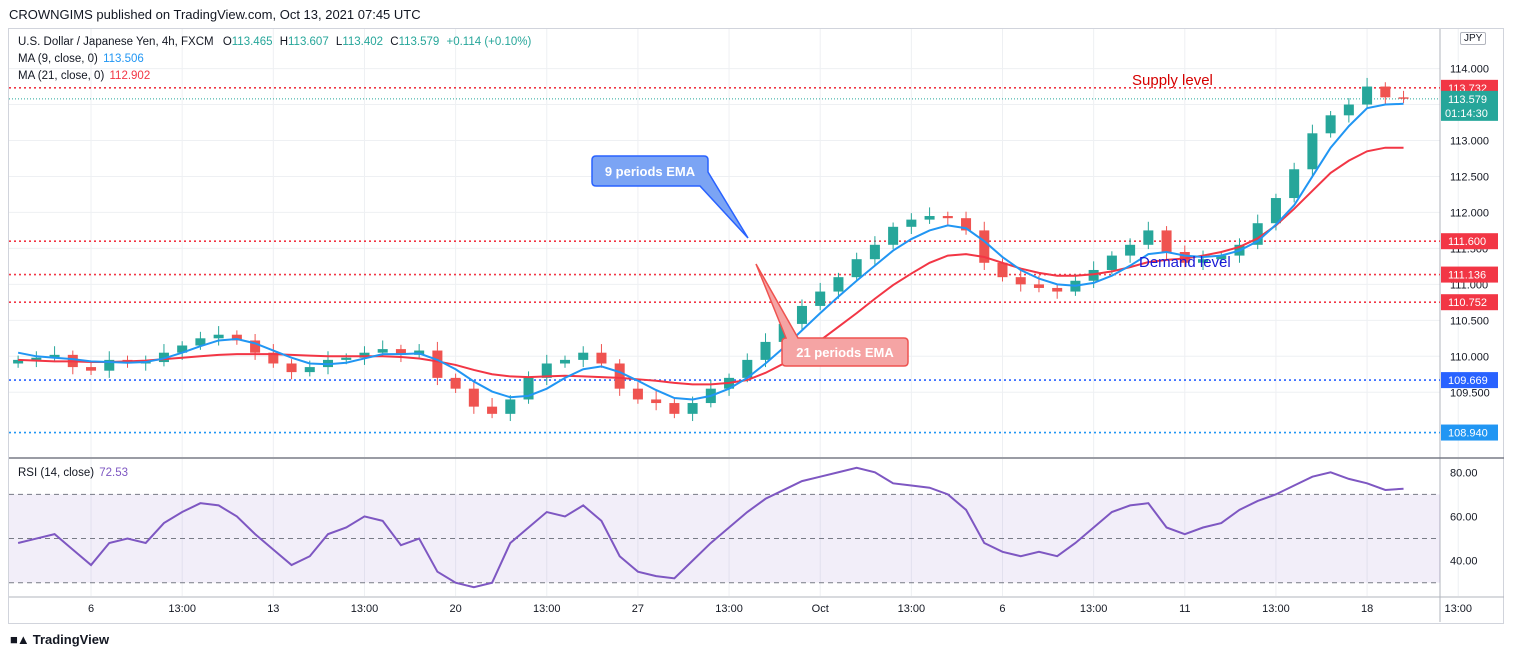 This screenshot has height=658, width=1514. I want to click on x-tick-label: 6, so click(1002, 609).